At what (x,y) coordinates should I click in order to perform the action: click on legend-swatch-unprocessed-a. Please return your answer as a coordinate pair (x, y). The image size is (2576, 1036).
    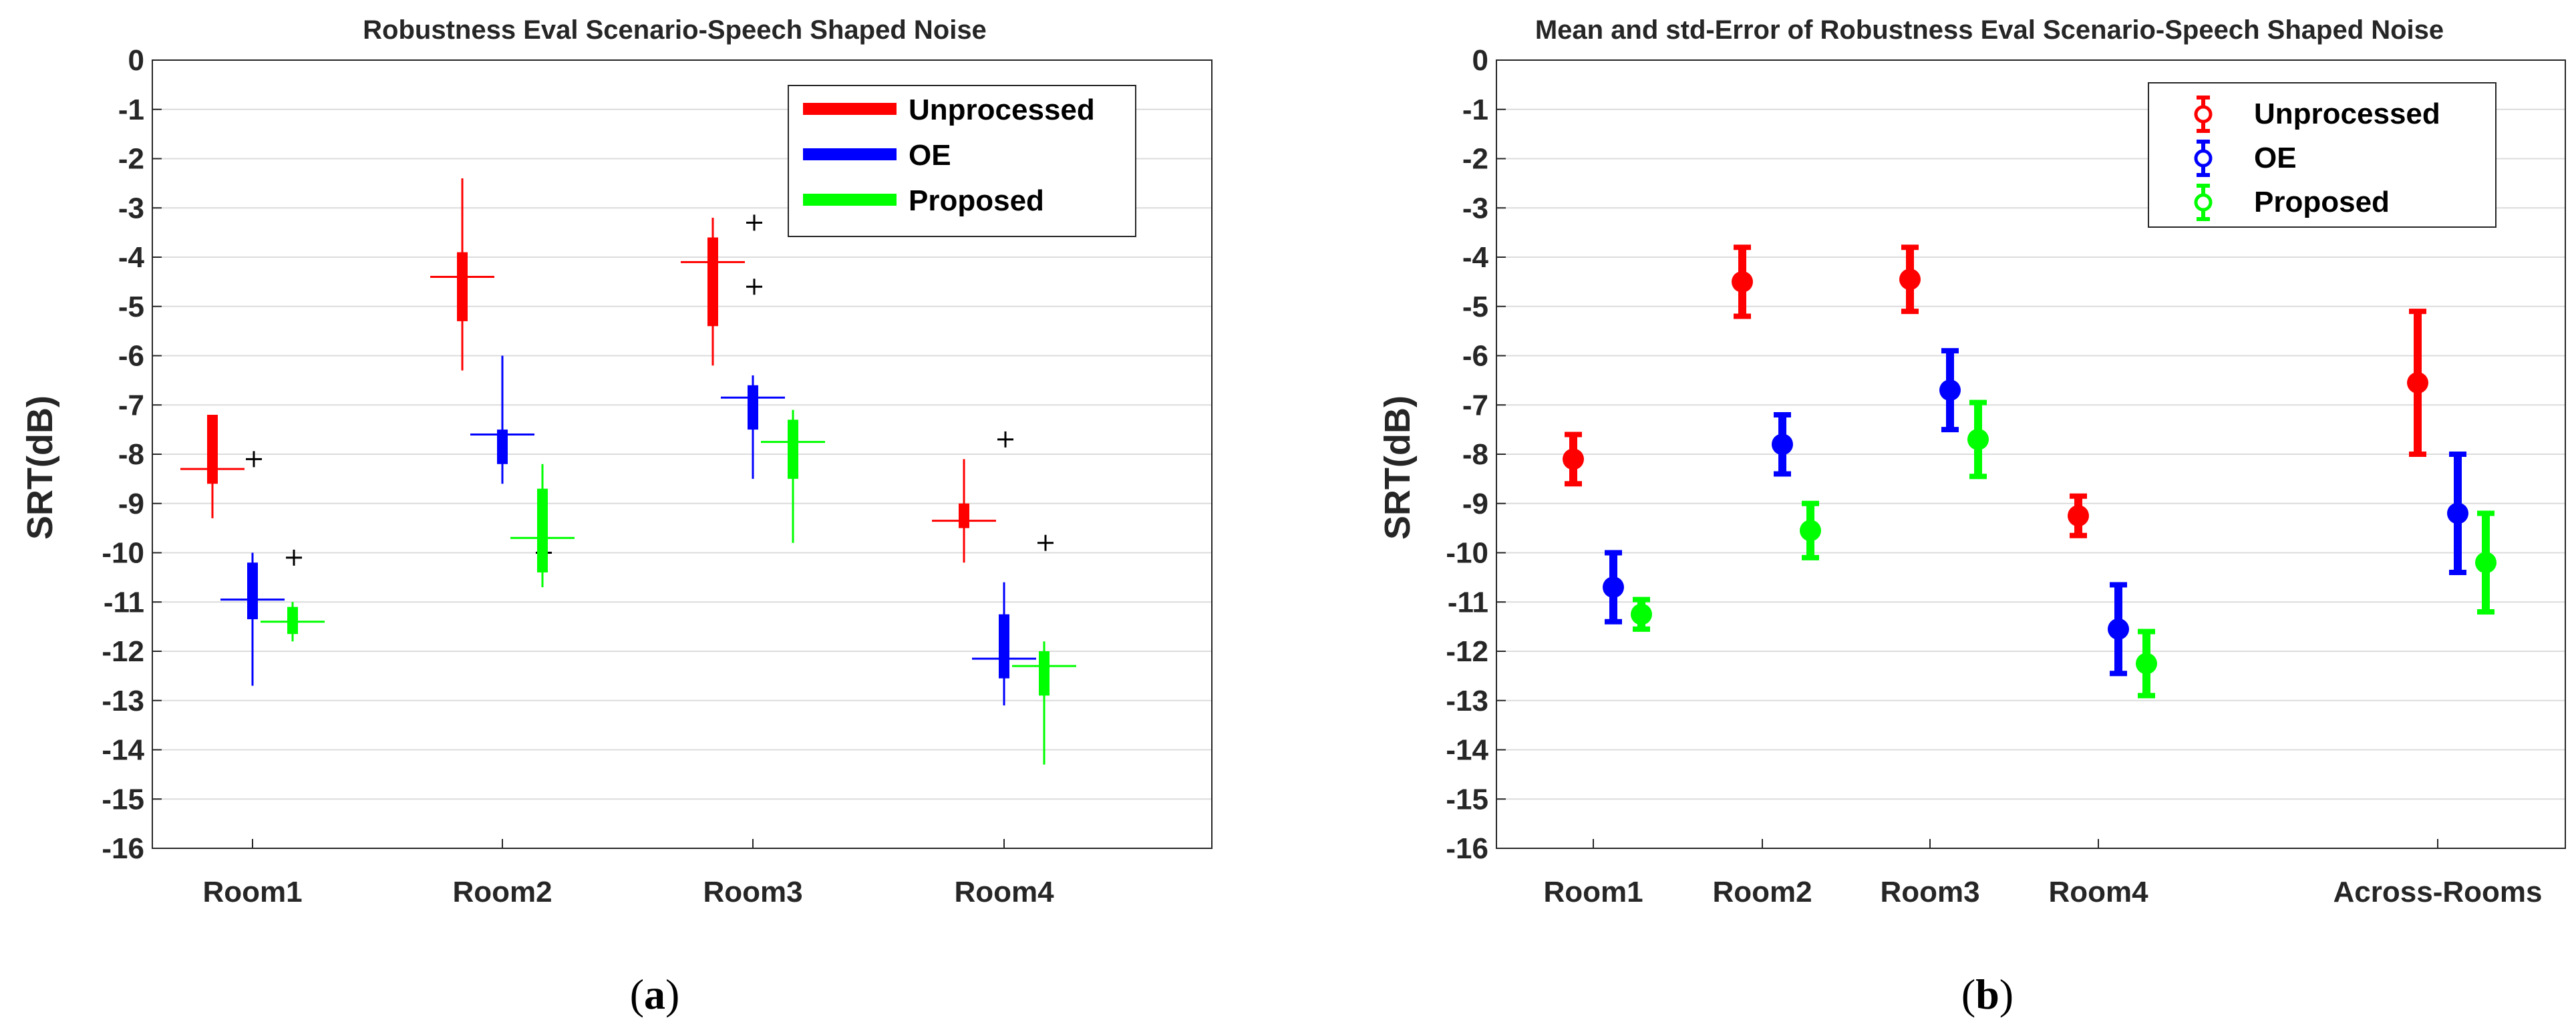
    Looking at the image, I should click on (850, 109).